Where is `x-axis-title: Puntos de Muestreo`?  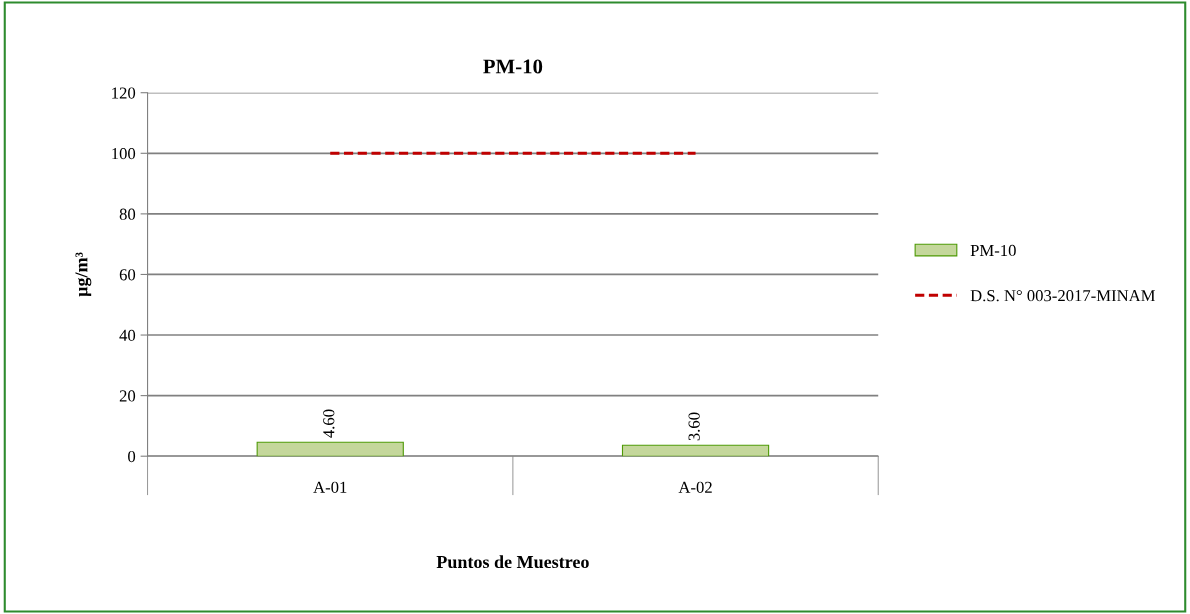
x-axis-title: Puntos de Muestreo is located at coordinates (512, 562).